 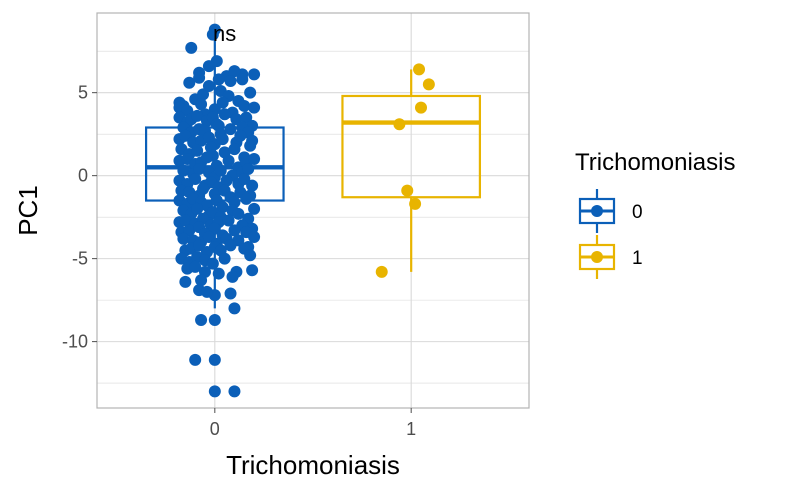 I want to click on x-tick-label: 0, so click(x=215, y=429).